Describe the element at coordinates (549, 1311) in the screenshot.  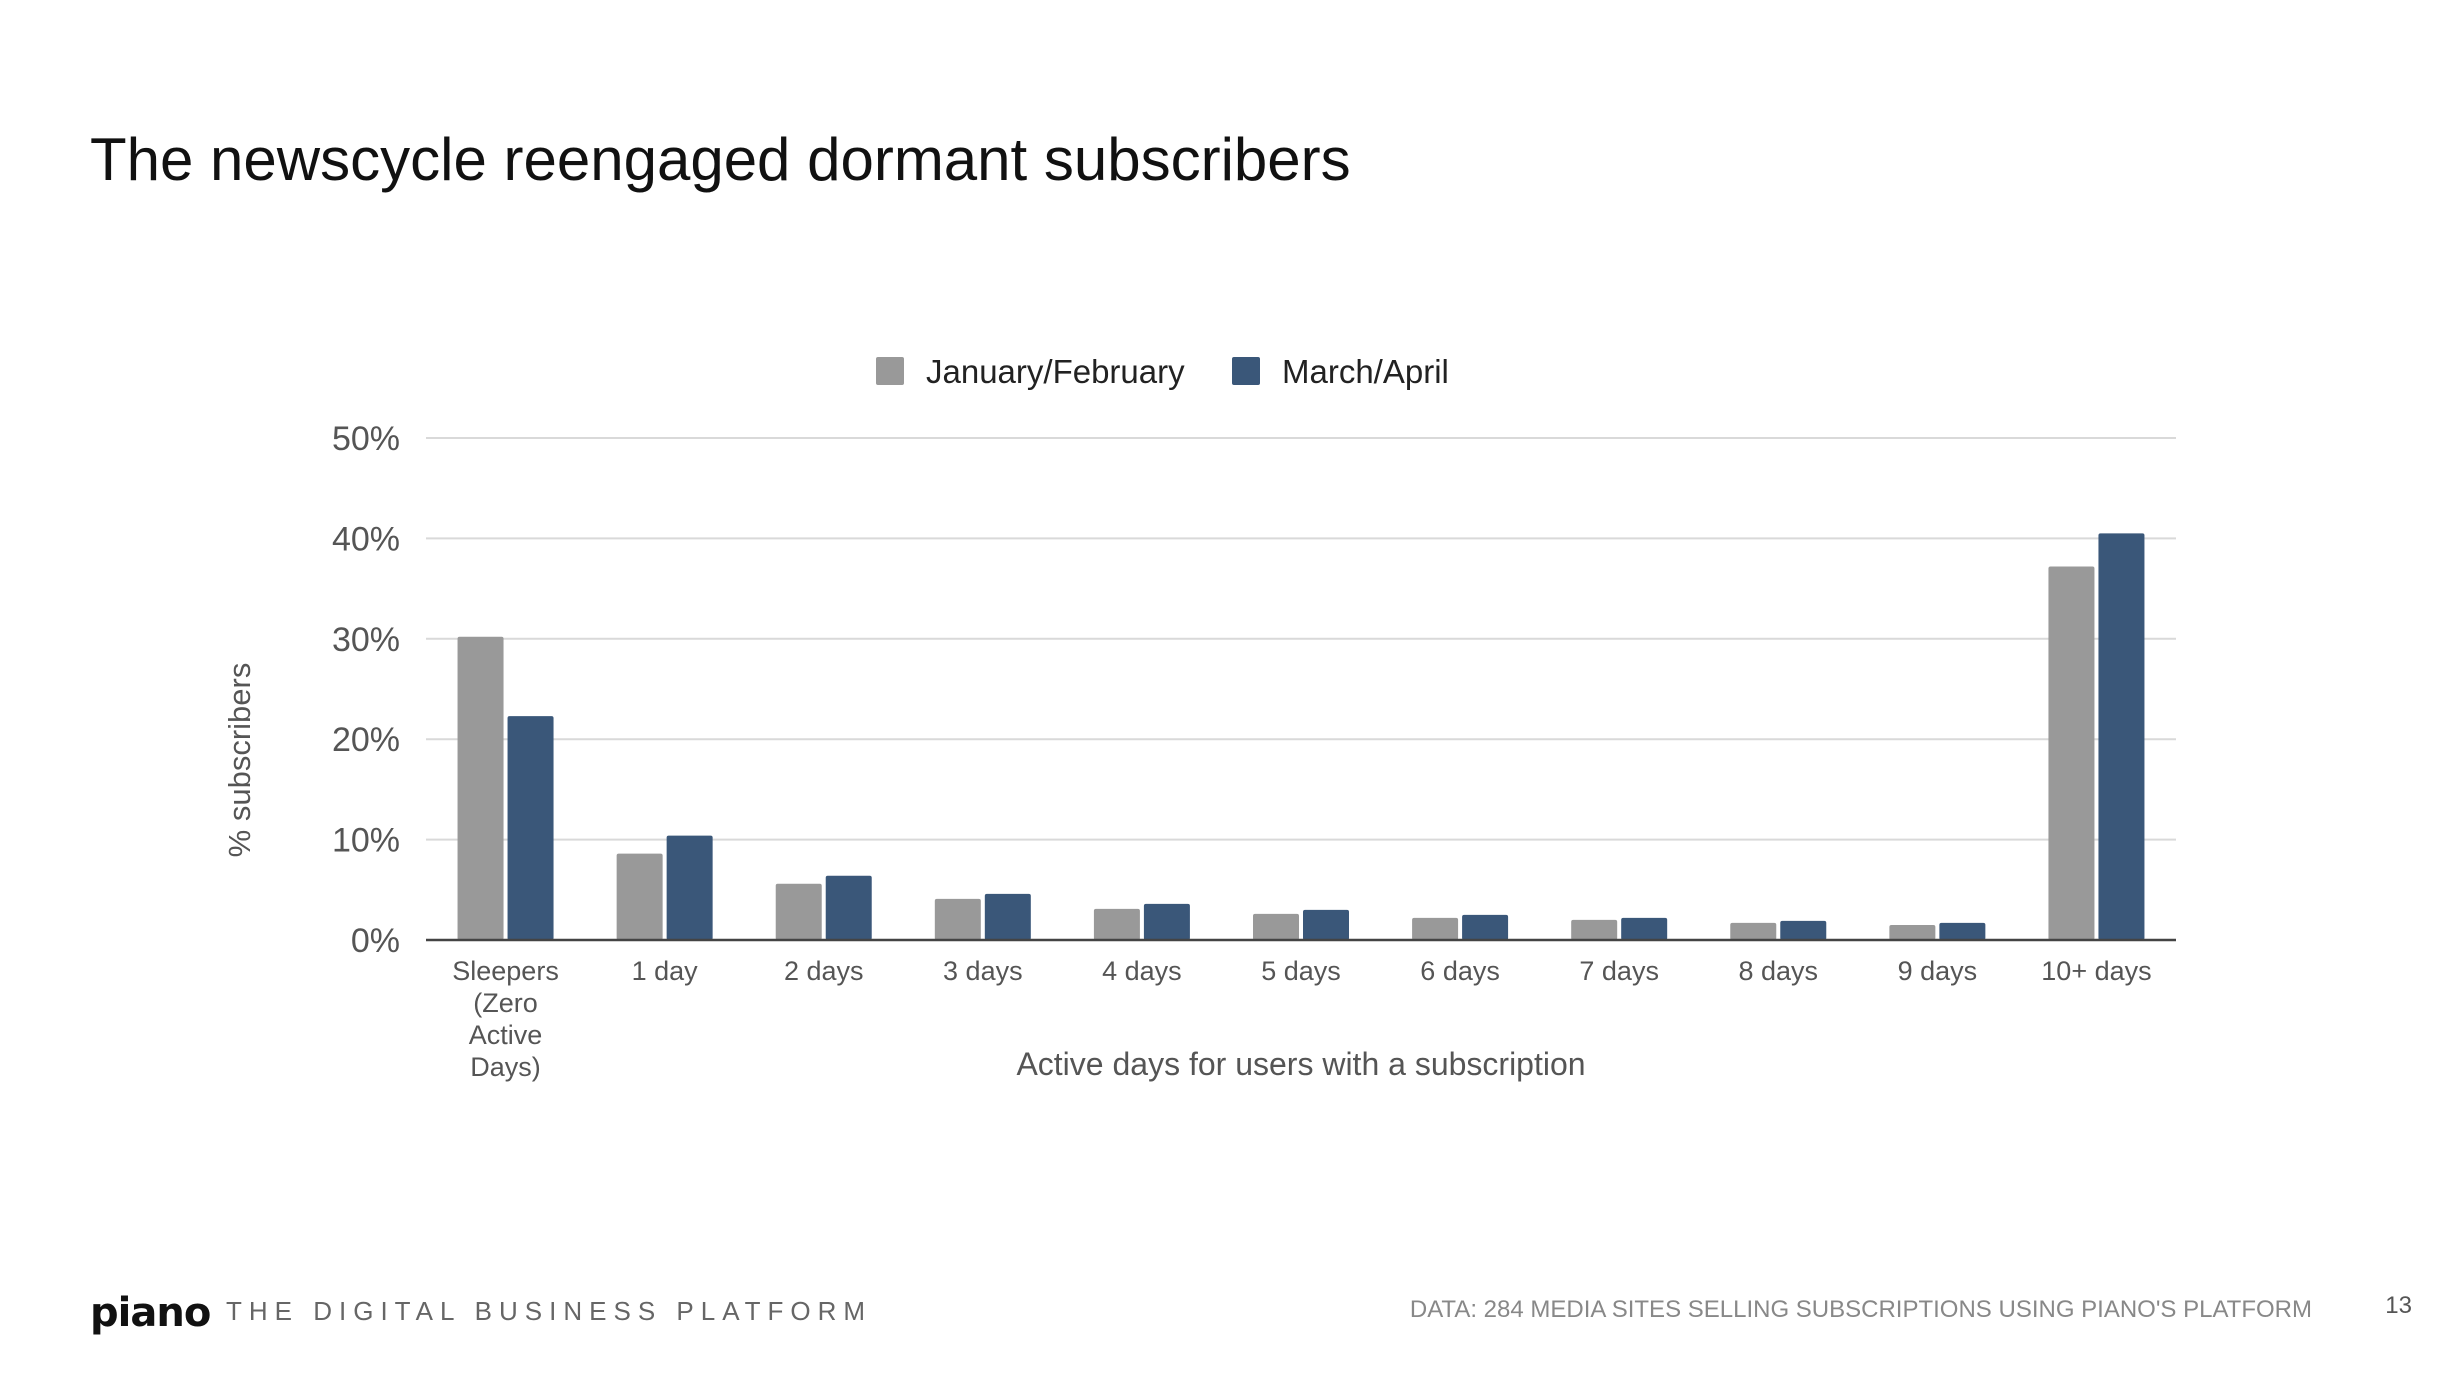
I see `footer-tagline: THE DIGITAL BUSINESS PLATFORM` at that location.